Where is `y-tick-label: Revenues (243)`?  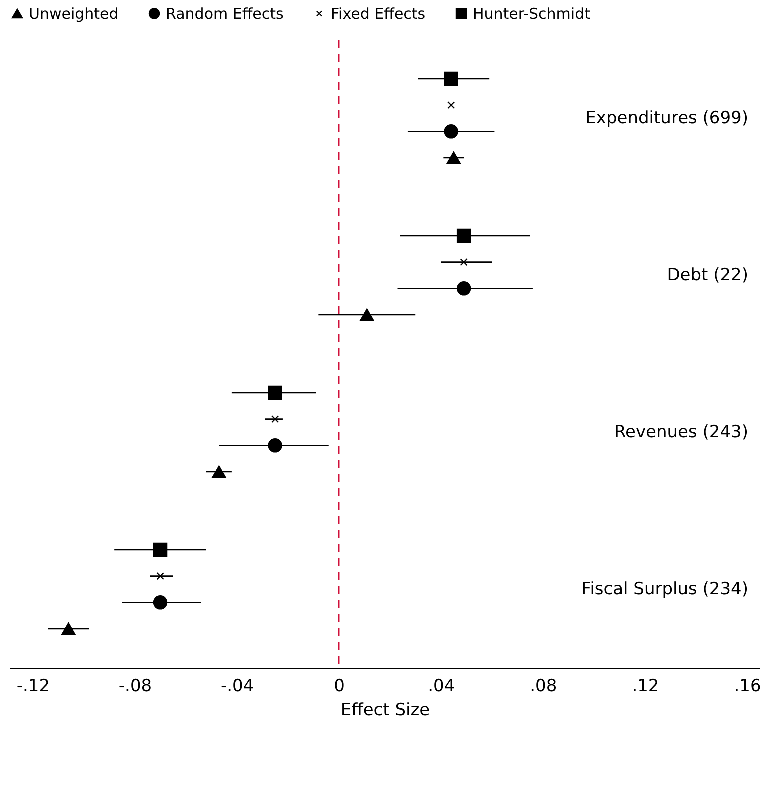
y-tick-label: Revenues (243) is located at coordinates (681, 432).